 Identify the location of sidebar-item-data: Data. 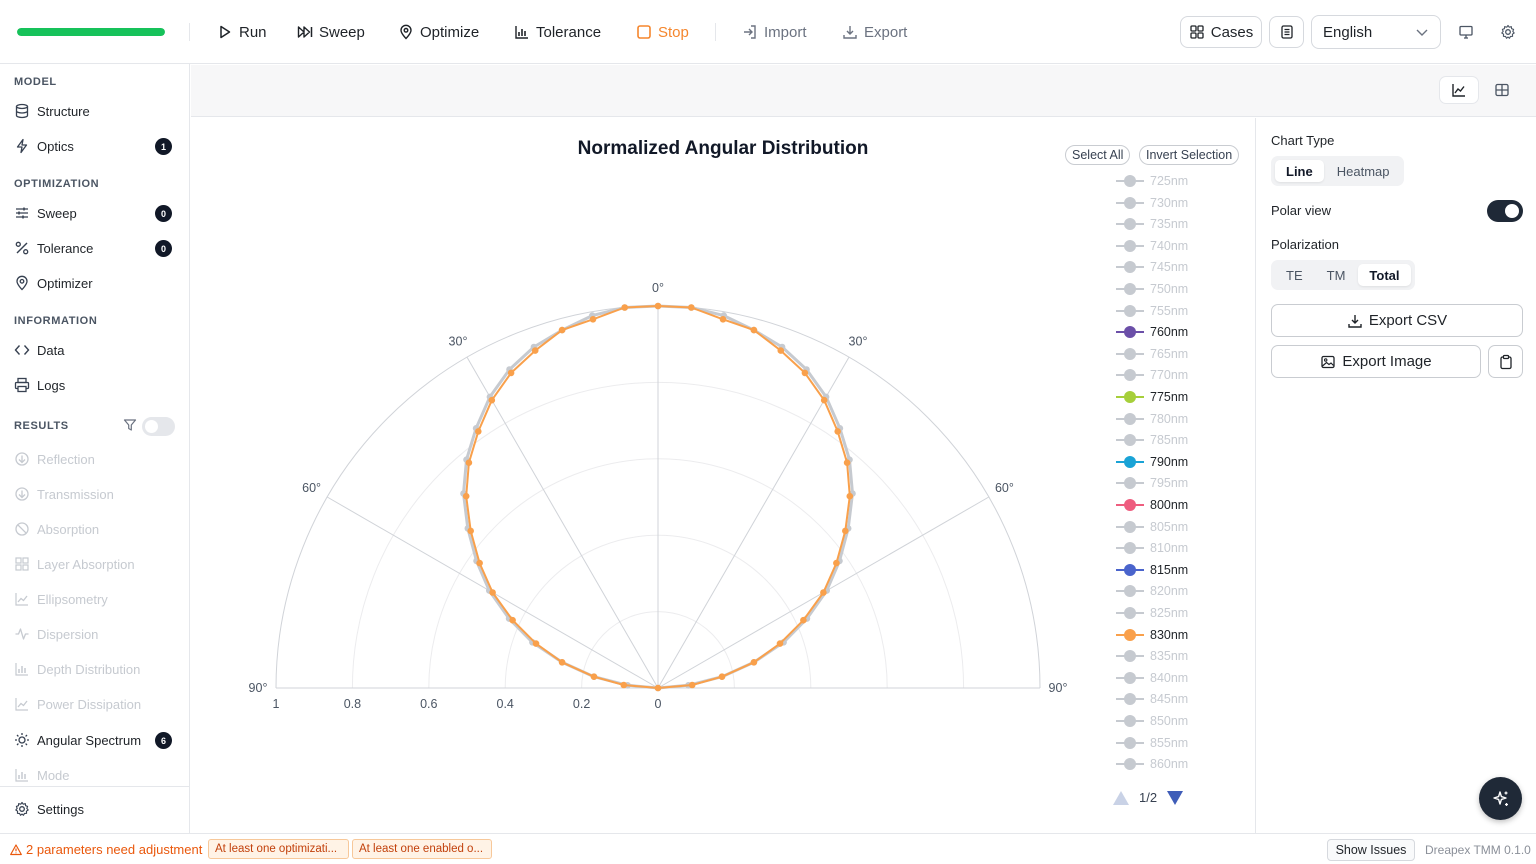
(95, 350).